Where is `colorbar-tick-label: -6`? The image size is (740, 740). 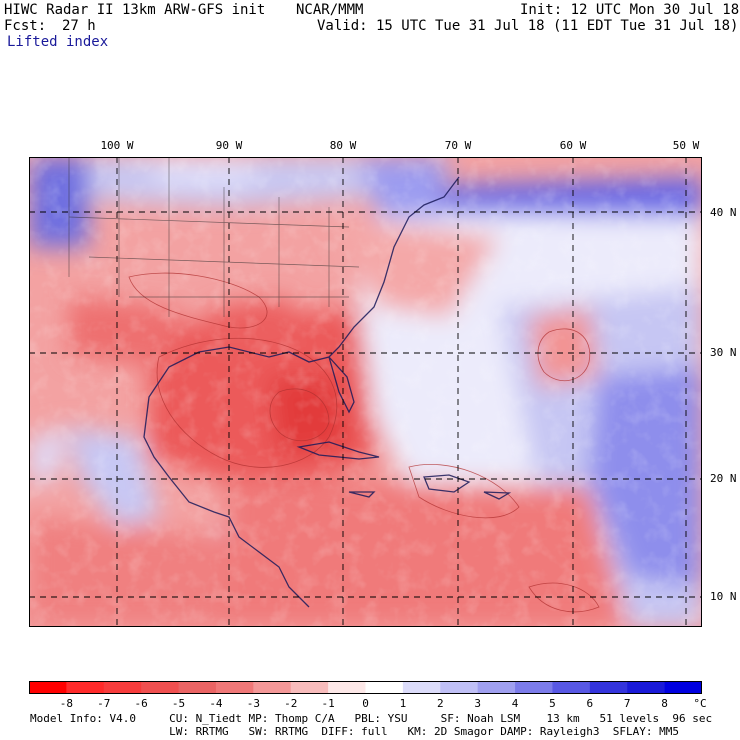
colorbar-tick-label: -6 is located at coordinates (141, 703).